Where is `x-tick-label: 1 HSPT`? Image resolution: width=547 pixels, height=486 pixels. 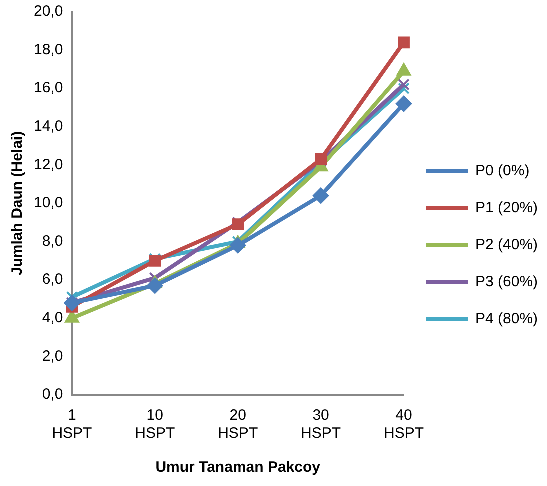 x-tick-label: 1 HSPT is located at coordinates (72, 424).